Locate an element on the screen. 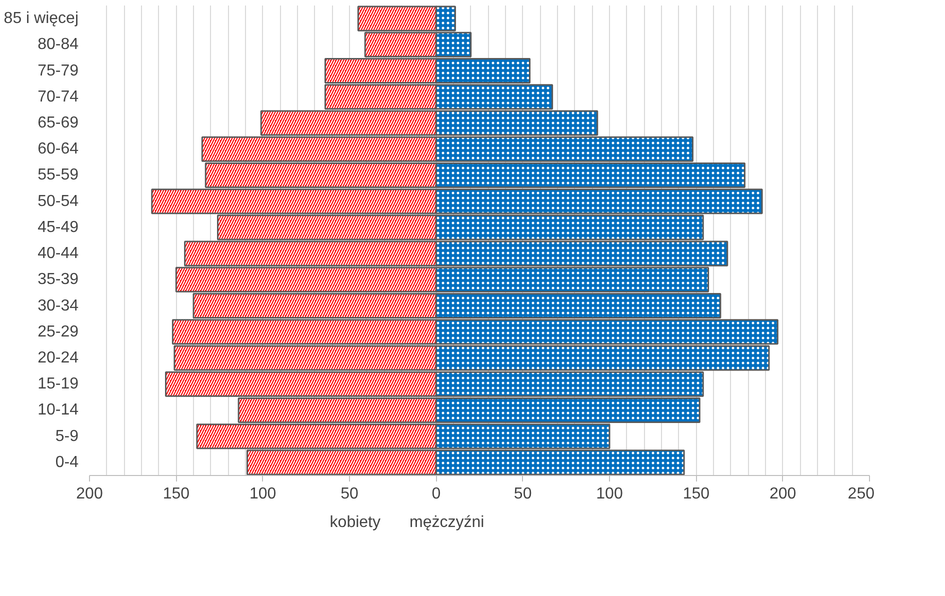 Image resolution: width=945 pixels, height=596 pixels. y-tick-label: 5-9 is located at coordinates (67, 436).